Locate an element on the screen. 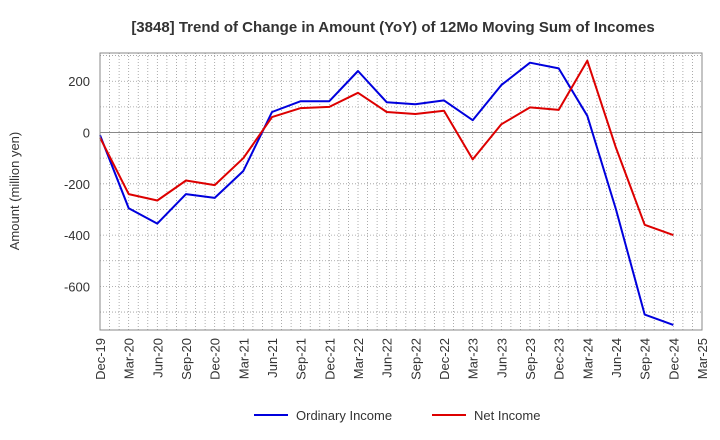 This screenshot has height=440, width=720. x-tick-label: Mar-24 is located at coordinates (587, 358).